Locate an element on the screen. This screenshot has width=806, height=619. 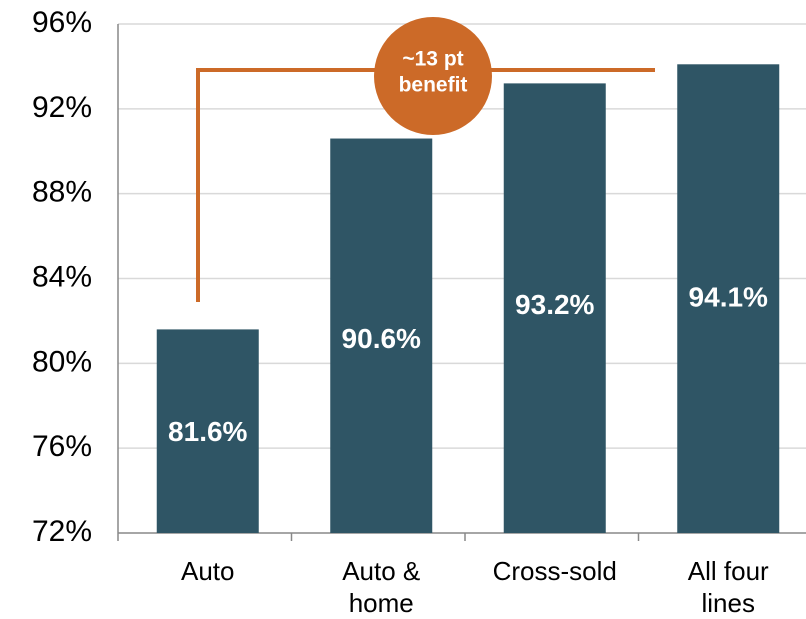
value-label: 93.2% is located at coordinates (554, 304).